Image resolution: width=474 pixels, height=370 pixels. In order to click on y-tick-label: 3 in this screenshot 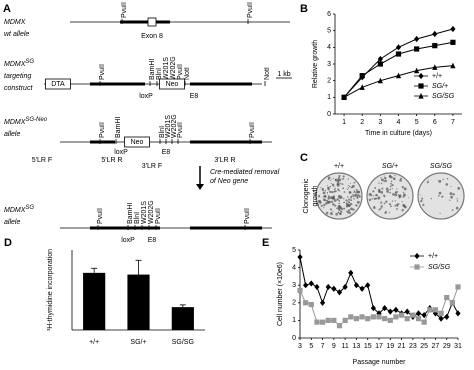, I will do `click(294, 285)`.